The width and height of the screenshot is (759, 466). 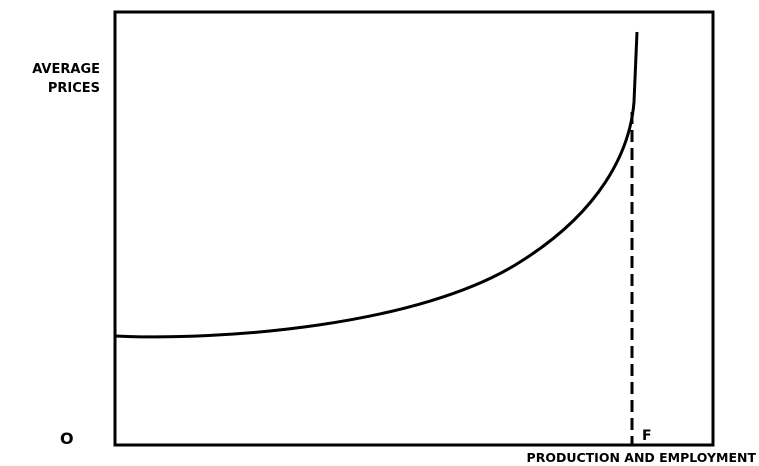 I want to click on y-axis-label: PRICES, so click(x=74, y=88).